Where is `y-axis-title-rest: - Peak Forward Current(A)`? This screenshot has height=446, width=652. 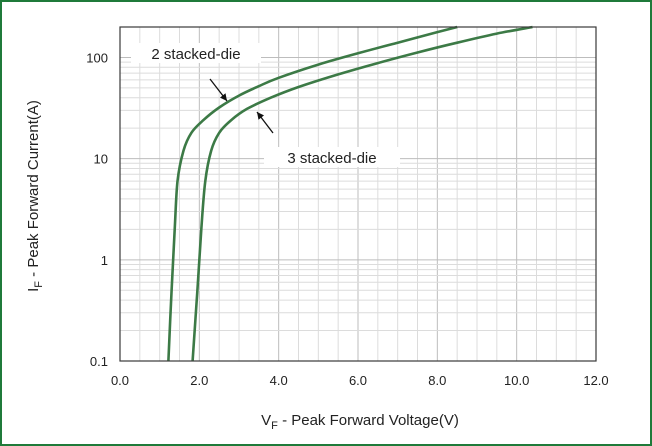
y-axis-title-rest: - Peak Forward Current(A) is located at coordinates (33, 190).